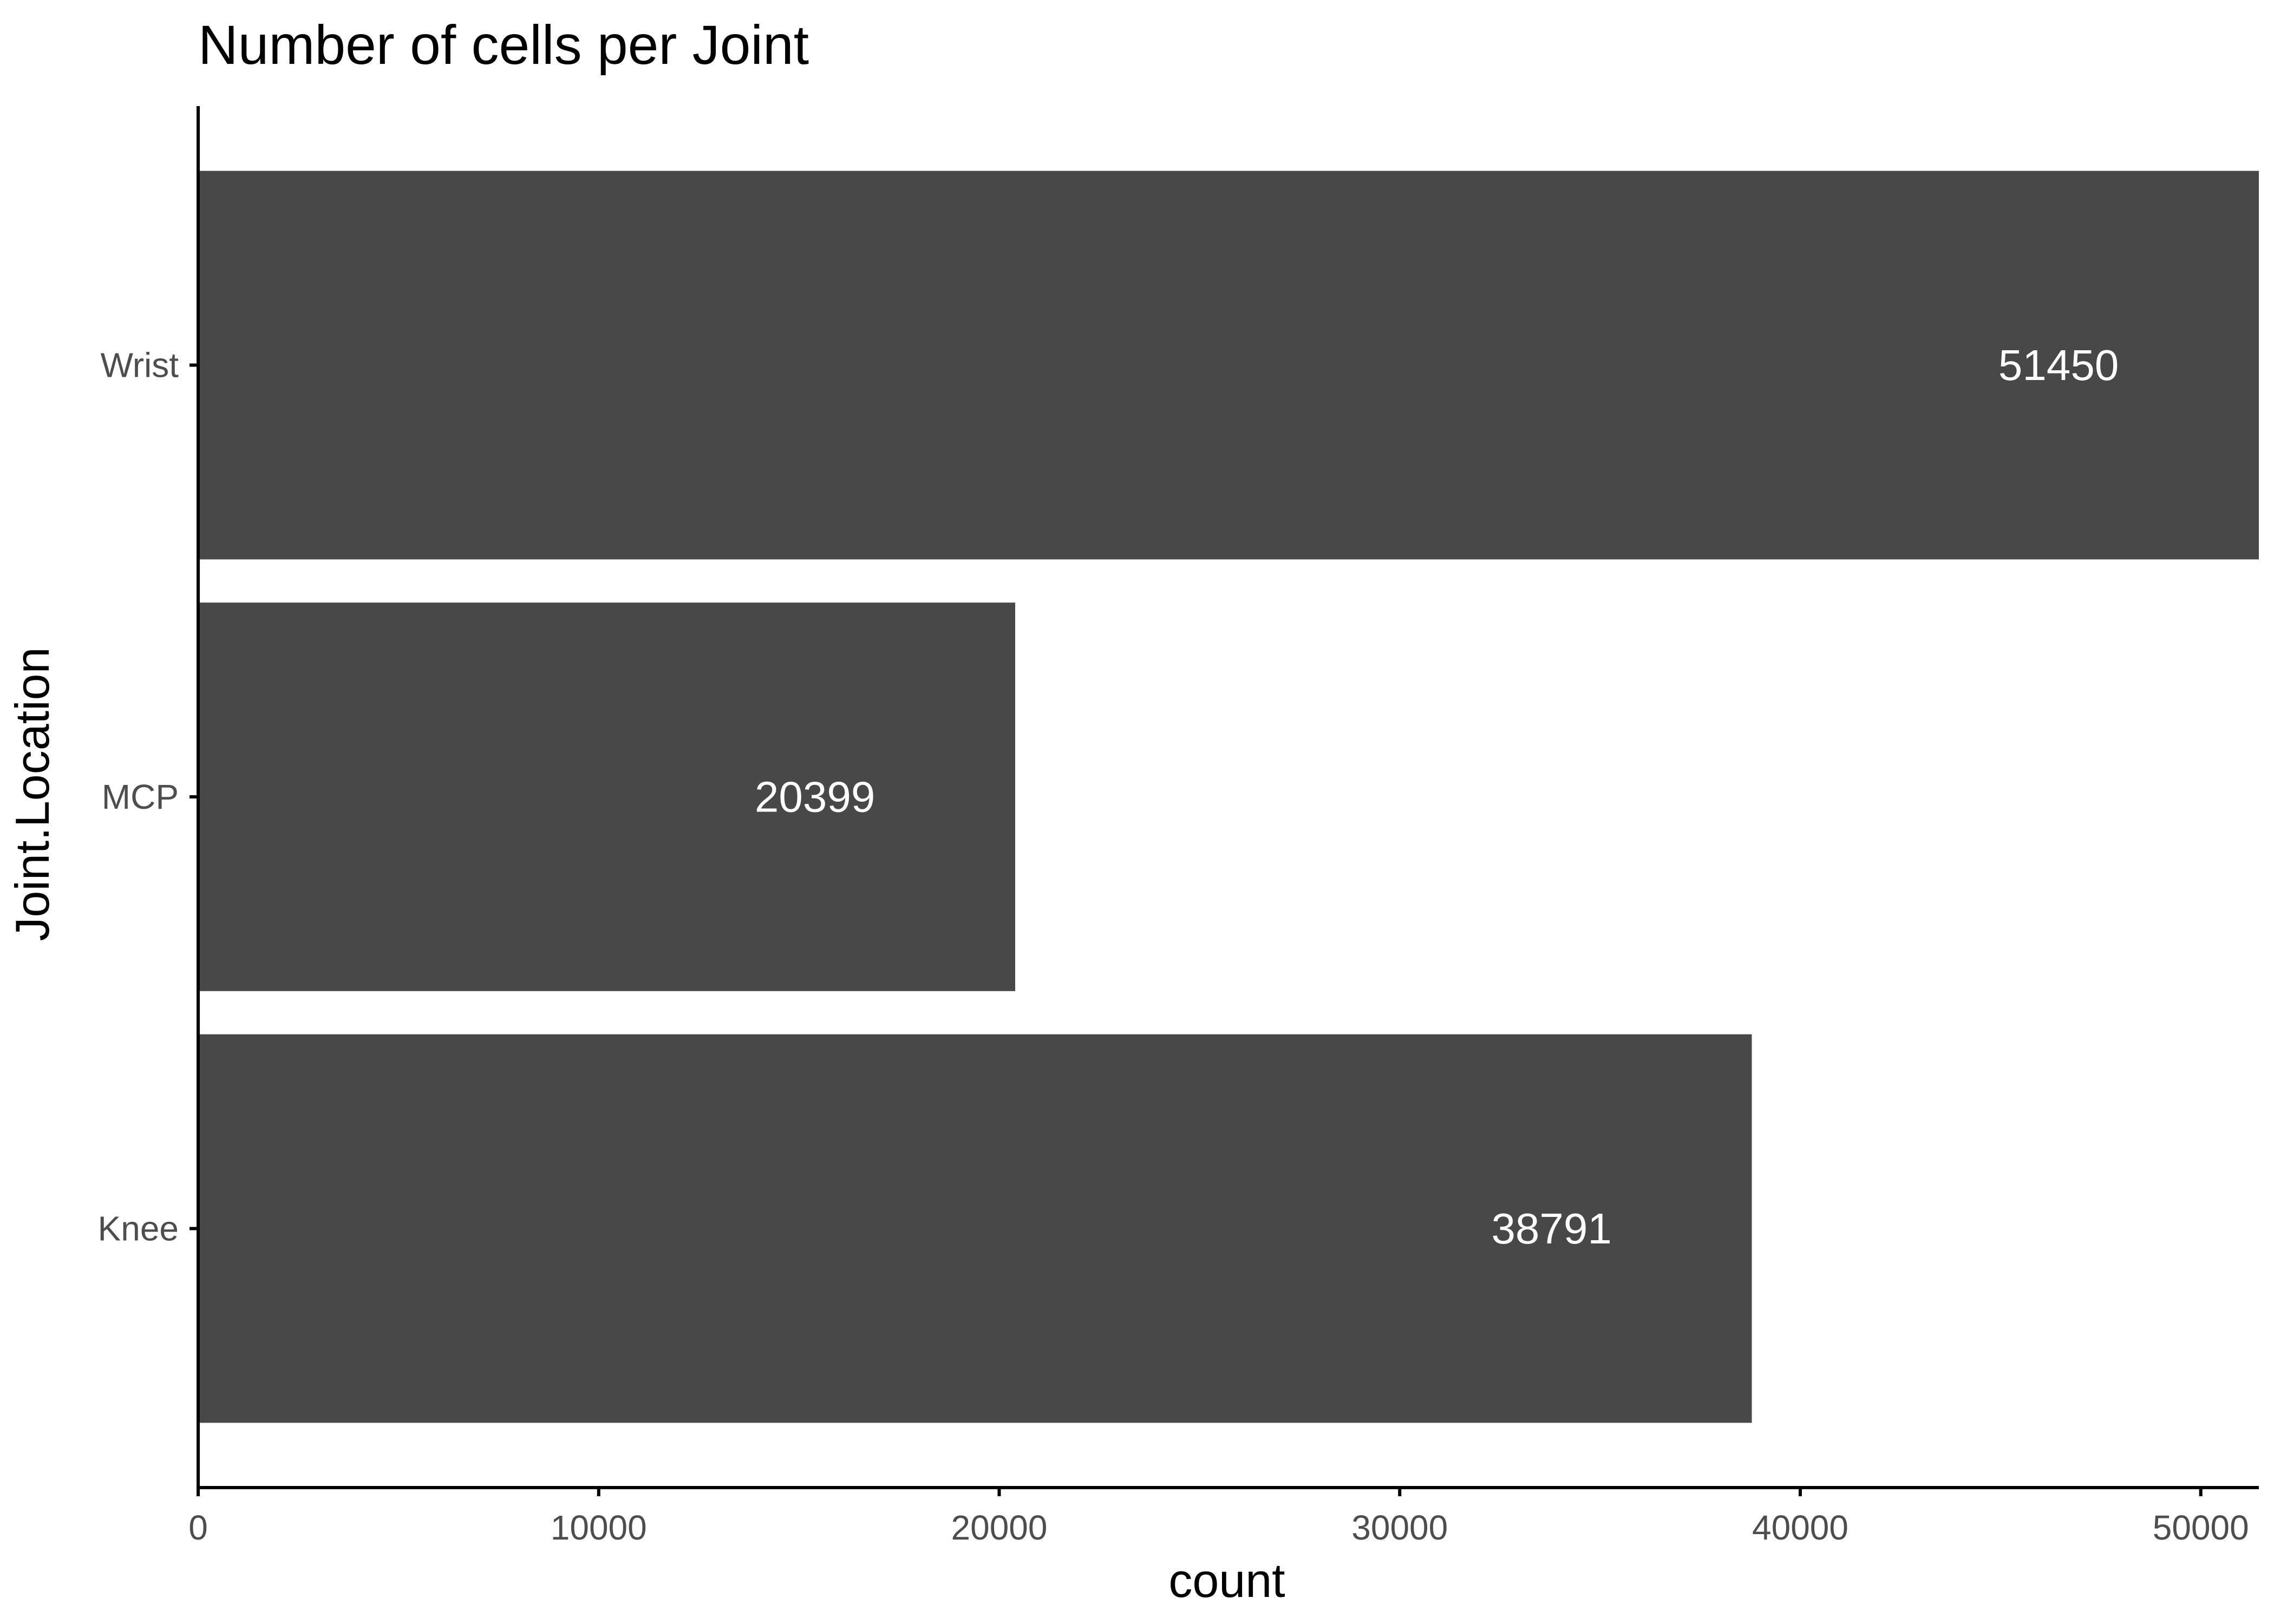 Image resolution: width=2274 pixels, height=1624 pixels. Describe the element at coordinates (1551, 1228) in the screenshot. I see `data-label-knee: 38791` at that location.